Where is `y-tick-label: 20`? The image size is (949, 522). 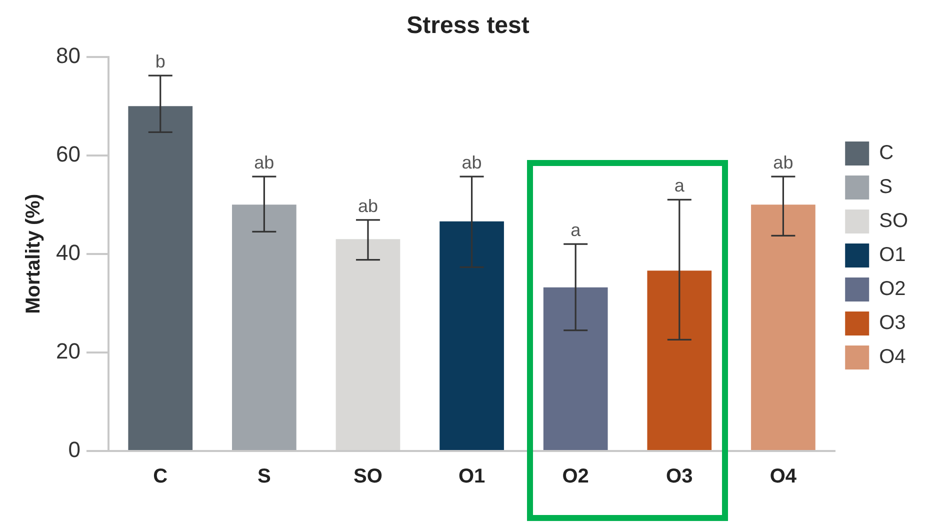
y-tick-label: 20 is located at coordinates (68, 351).